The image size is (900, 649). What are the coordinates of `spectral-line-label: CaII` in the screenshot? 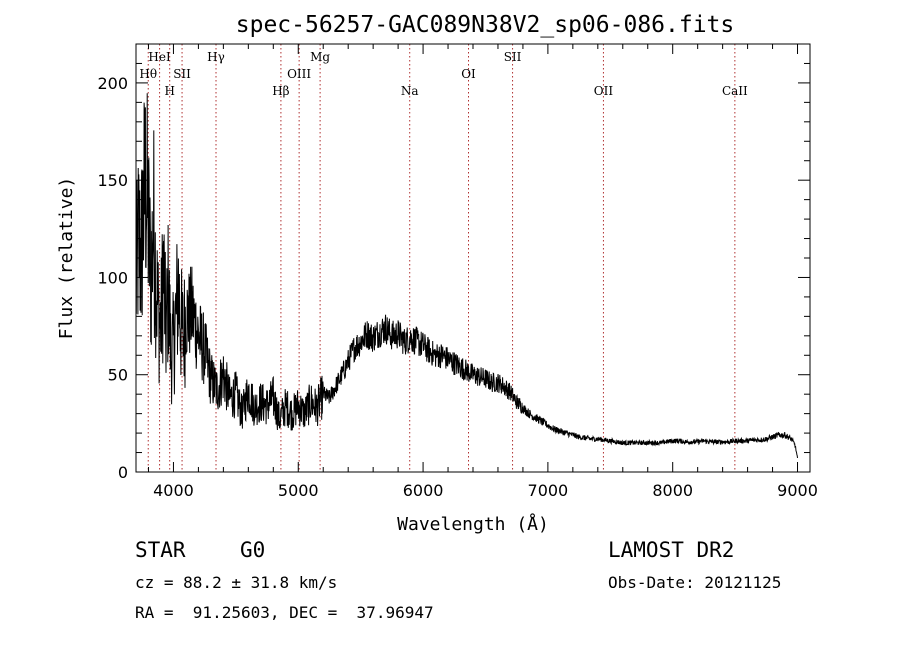 It's located at (735, 91).